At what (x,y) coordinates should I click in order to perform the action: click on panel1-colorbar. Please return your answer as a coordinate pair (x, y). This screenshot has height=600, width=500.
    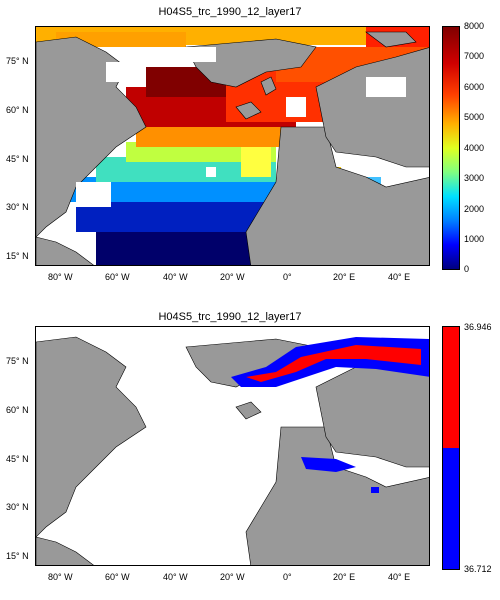
    Looking at the image, I should click on (451, 148).